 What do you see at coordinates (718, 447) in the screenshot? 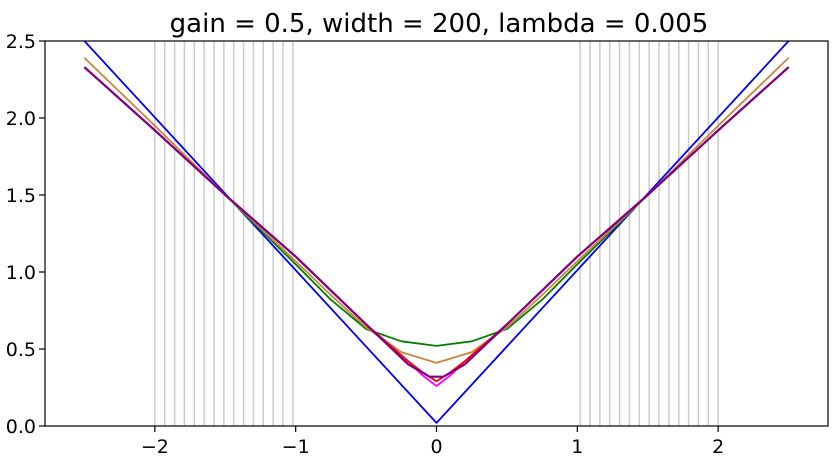
I see `x-tick-label-4: 2` at bounding box center [718, 447].